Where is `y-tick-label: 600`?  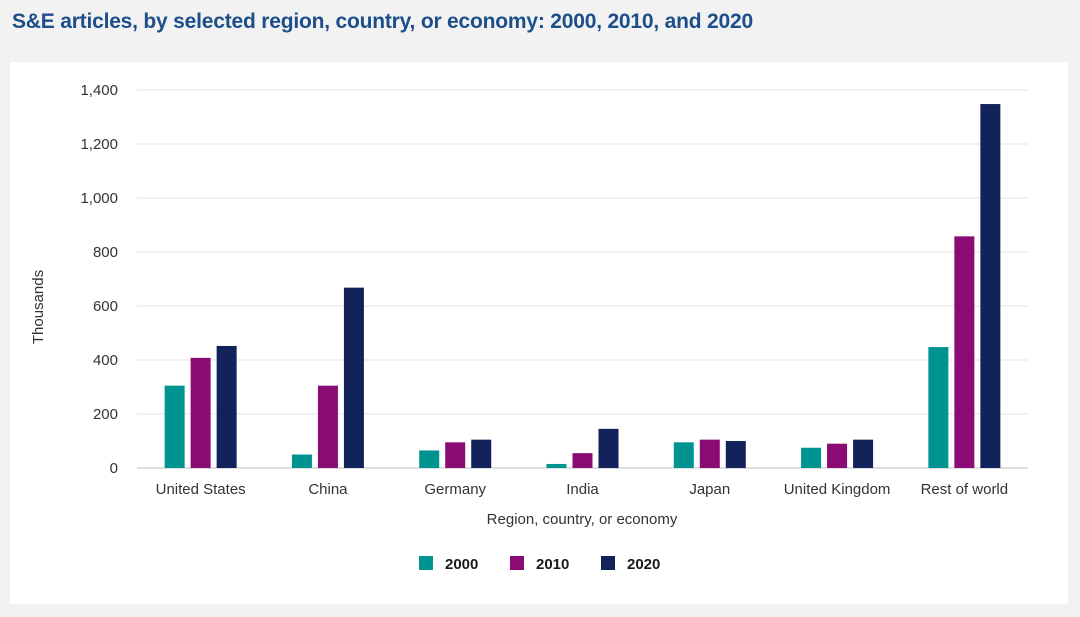
y-tick-label: 600 is located at coordinates (105, 306).